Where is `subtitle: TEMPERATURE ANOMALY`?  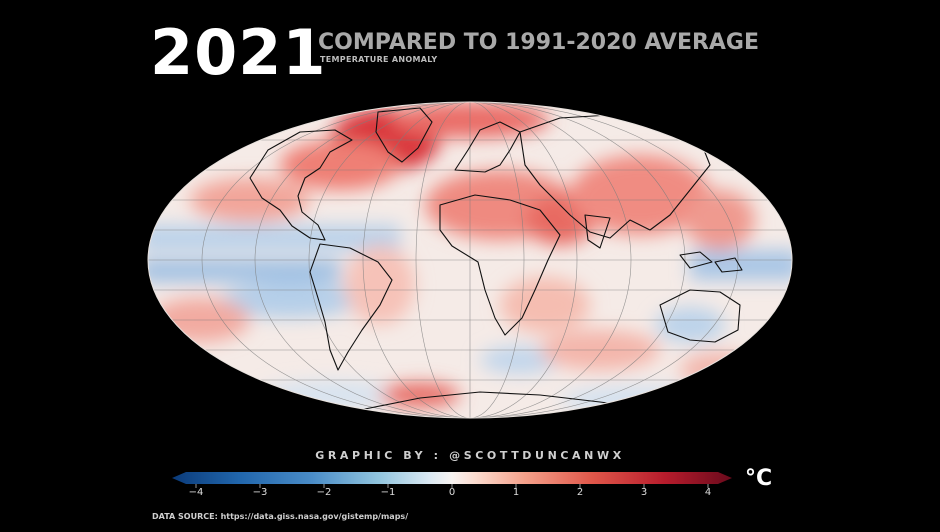
subtitle: TEMPERATURE ANOMALY is located at coordinates (379, 59).